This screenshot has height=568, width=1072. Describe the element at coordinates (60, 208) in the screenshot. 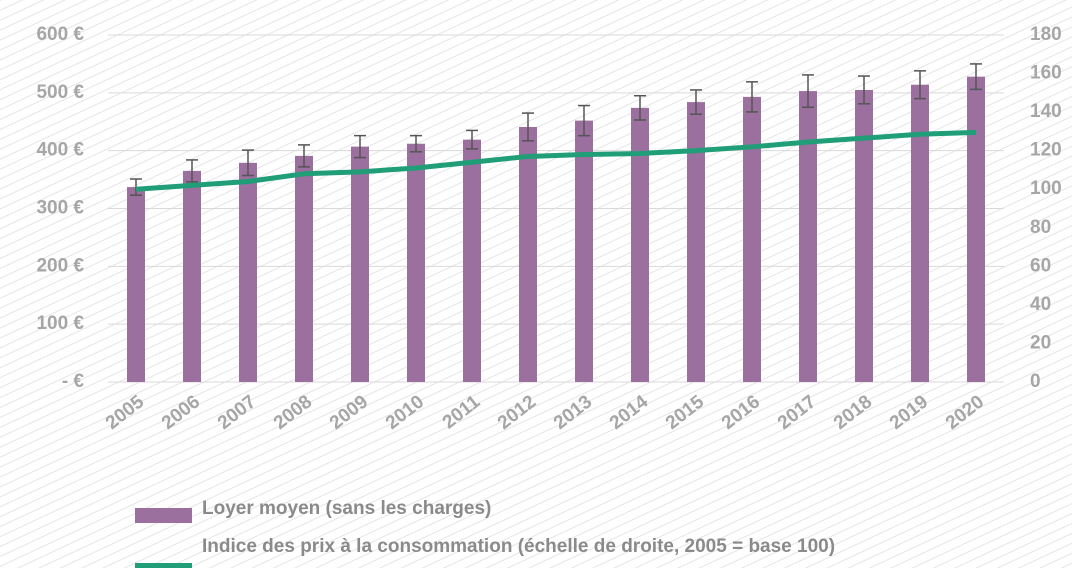

I see `y-tick-label: 300 €` at that location.